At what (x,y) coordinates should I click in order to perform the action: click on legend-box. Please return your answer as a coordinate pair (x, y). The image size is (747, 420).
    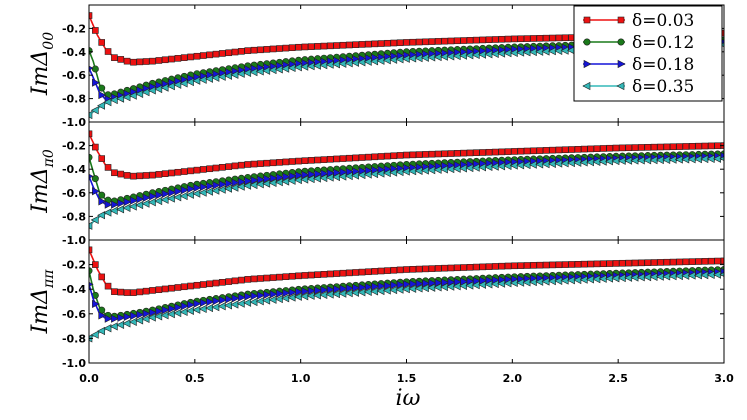
    Looking at the image, I should click on (648, 53).